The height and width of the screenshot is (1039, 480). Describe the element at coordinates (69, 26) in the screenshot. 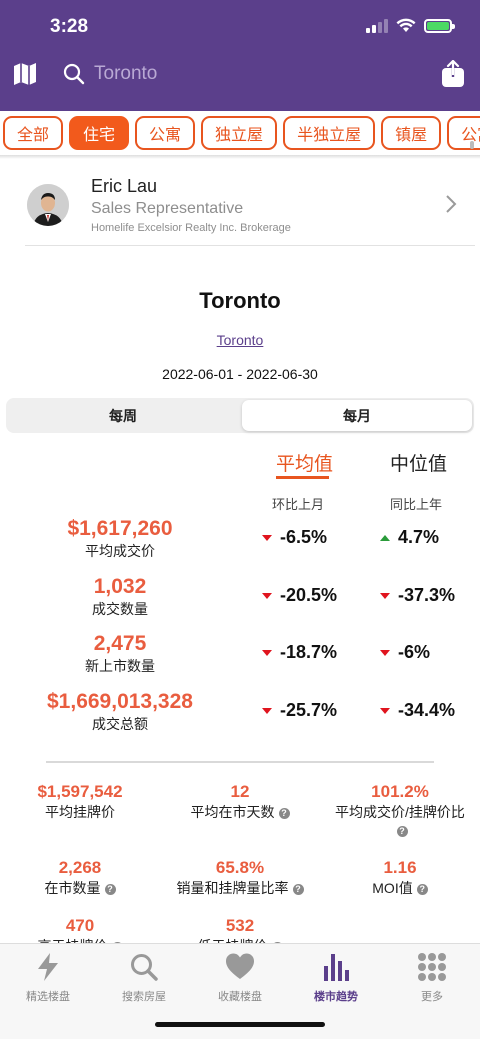

I see `status-time: 3:28` at that location.